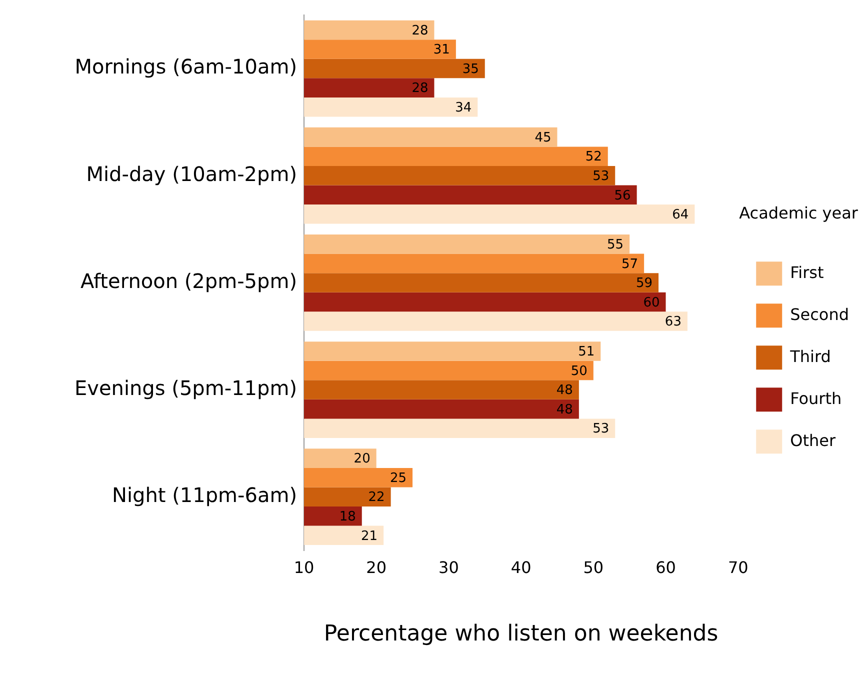  Describe the element at coordinates (579, 371) in the screenshot. I see `data-label: 50` at that location.